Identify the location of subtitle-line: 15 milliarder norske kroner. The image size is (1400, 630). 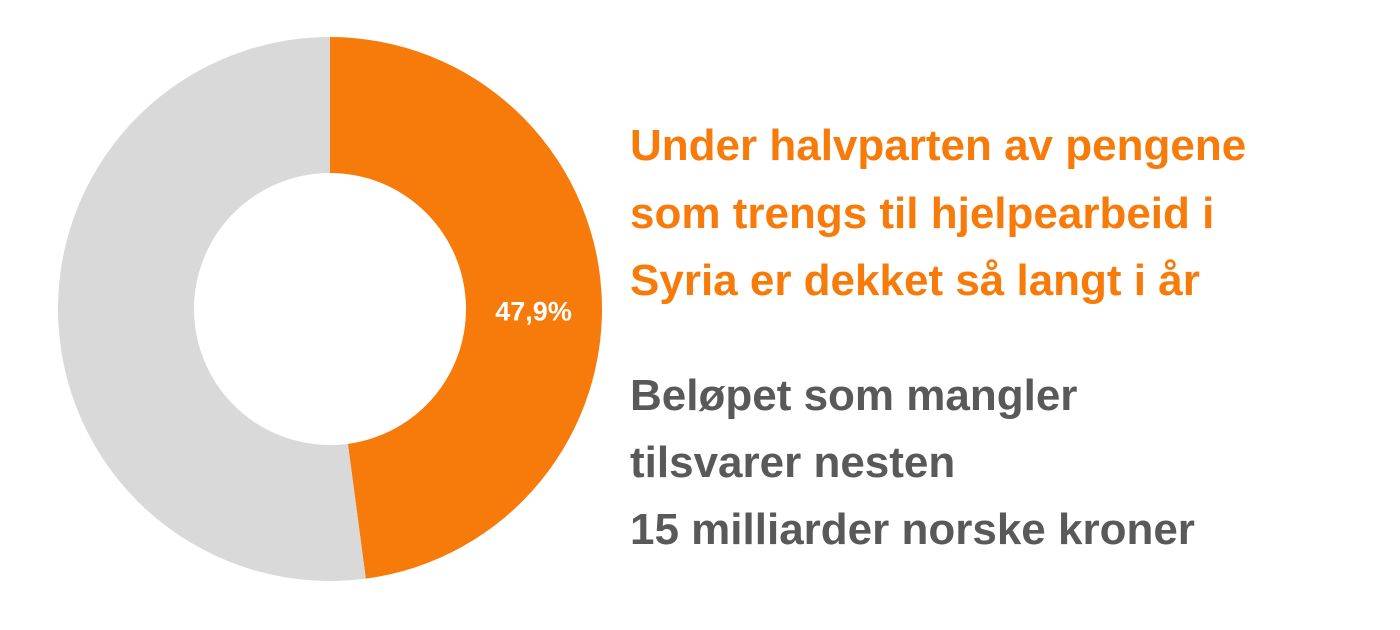
(912, 529).